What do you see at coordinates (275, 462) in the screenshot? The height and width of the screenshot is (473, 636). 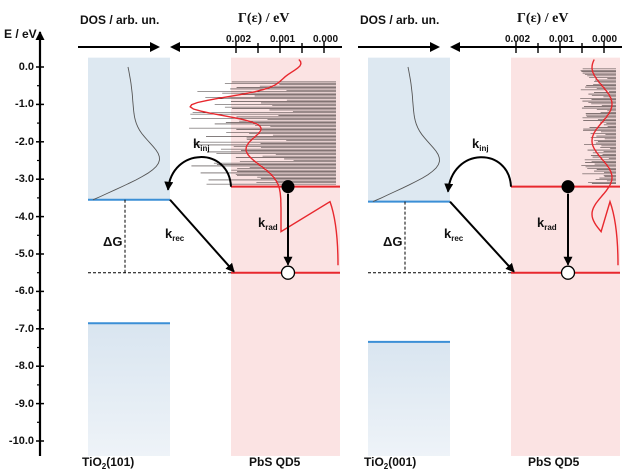 I see `qd-label-panel-1: PbS QD5` at bounding box center [275, 462].